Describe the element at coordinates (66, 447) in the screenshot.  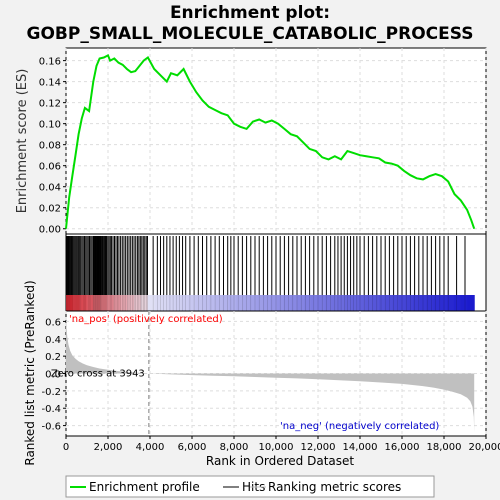
I see `x-tick-label-0: 0` at that location.